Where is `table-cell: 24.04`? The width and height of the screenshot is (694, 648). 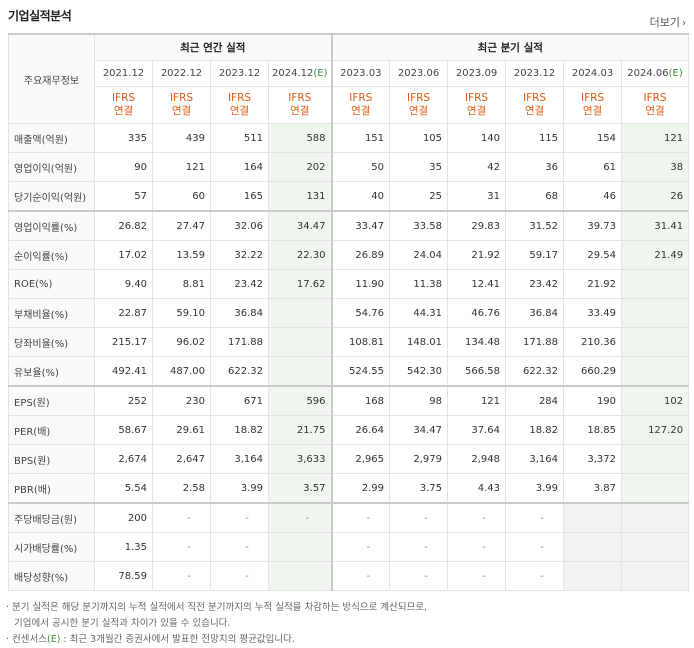 table-cell: 24.04 is located at coordinates (419, 255).